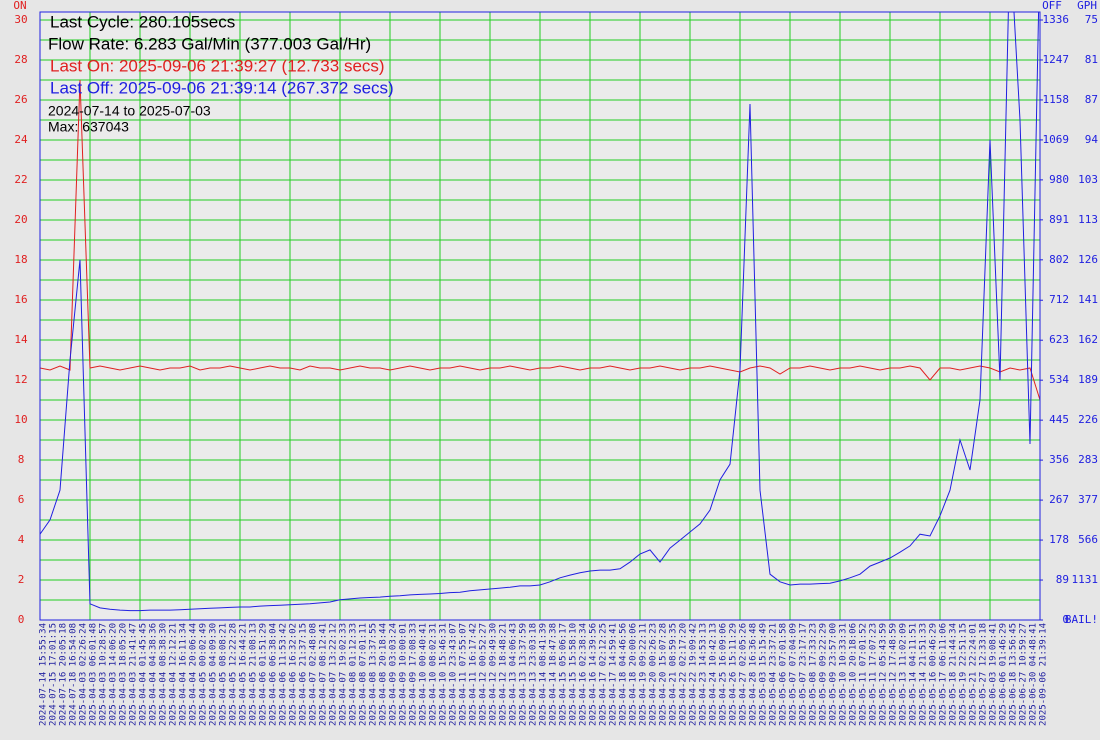  What do you see at coordinates (324, 674) in the screenshot?
I see `x-tick-label: 2025-04-07 08:12:41` at bounding box center [324, 674].